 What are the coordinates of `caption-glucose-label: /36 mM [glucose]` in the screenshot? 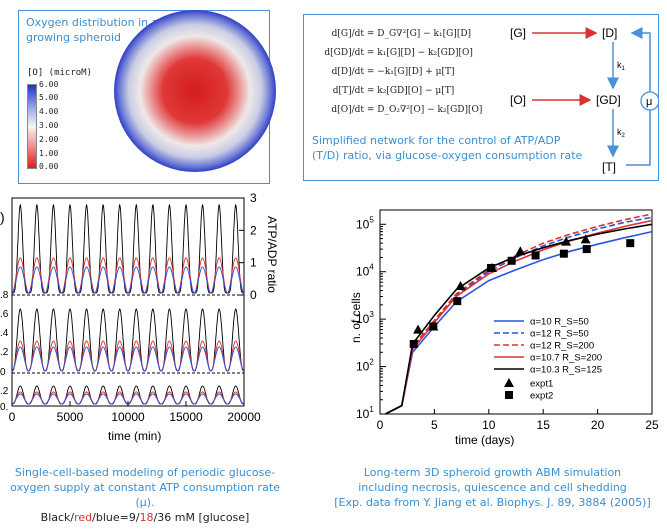 It's located at (201, 517).